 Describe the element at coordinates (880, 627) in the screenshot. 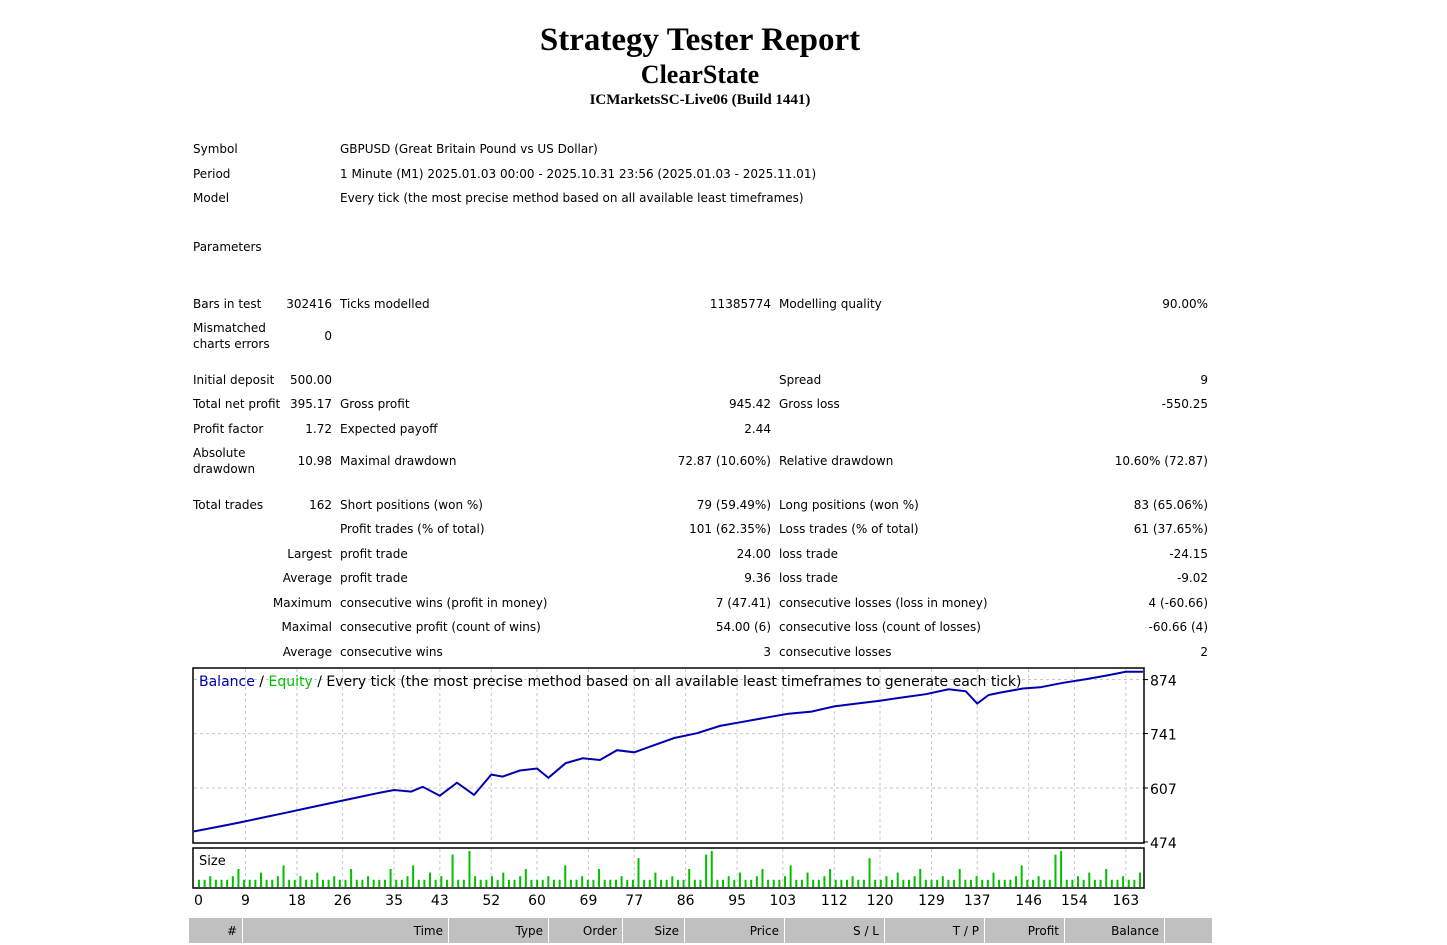

I see `max-consecutive-loss-label: consecutive loss (count of losses)` at that location.